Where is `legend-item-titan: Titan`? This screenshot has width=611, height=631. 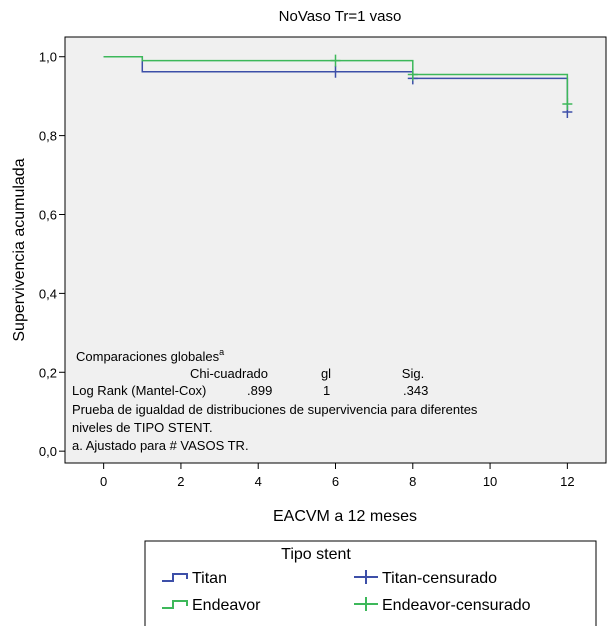 legend-item-titan: Titan is located at coordinates (194, 578).